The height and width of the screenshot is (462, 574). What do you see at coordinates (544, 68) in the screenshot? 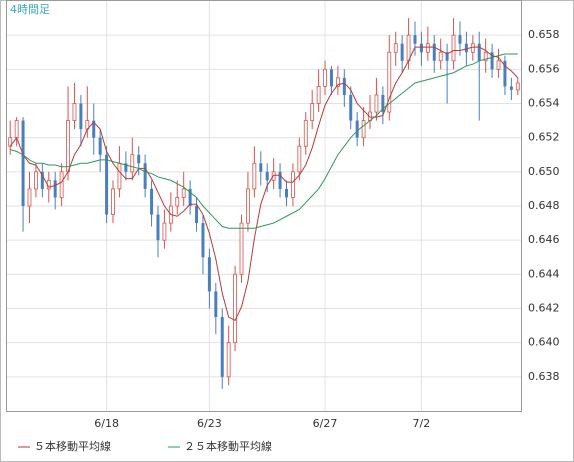
I see `y-tick-label: 0.656` at bounding box center [544, 68].